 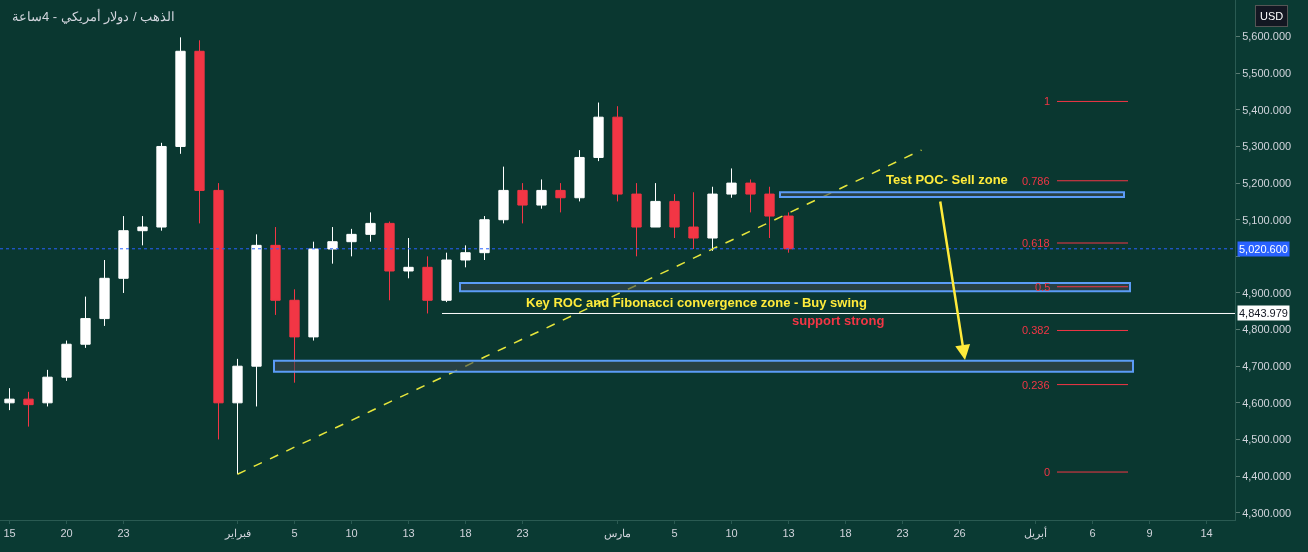 I want to click on ref-line-label: 0.382, so click(x=1036, y=330).